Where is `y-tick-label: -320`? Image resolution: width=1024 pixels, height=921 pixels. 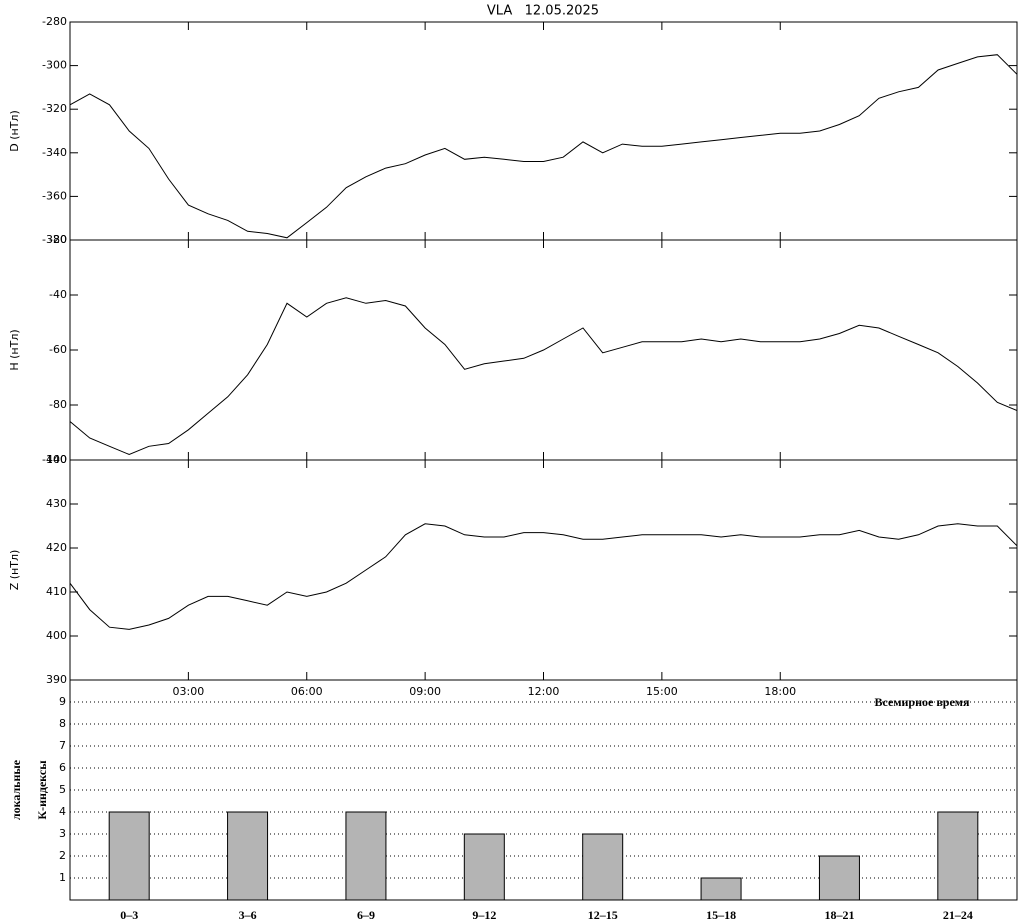 y-tick-label: -320 is located at coordinates (54, 108).